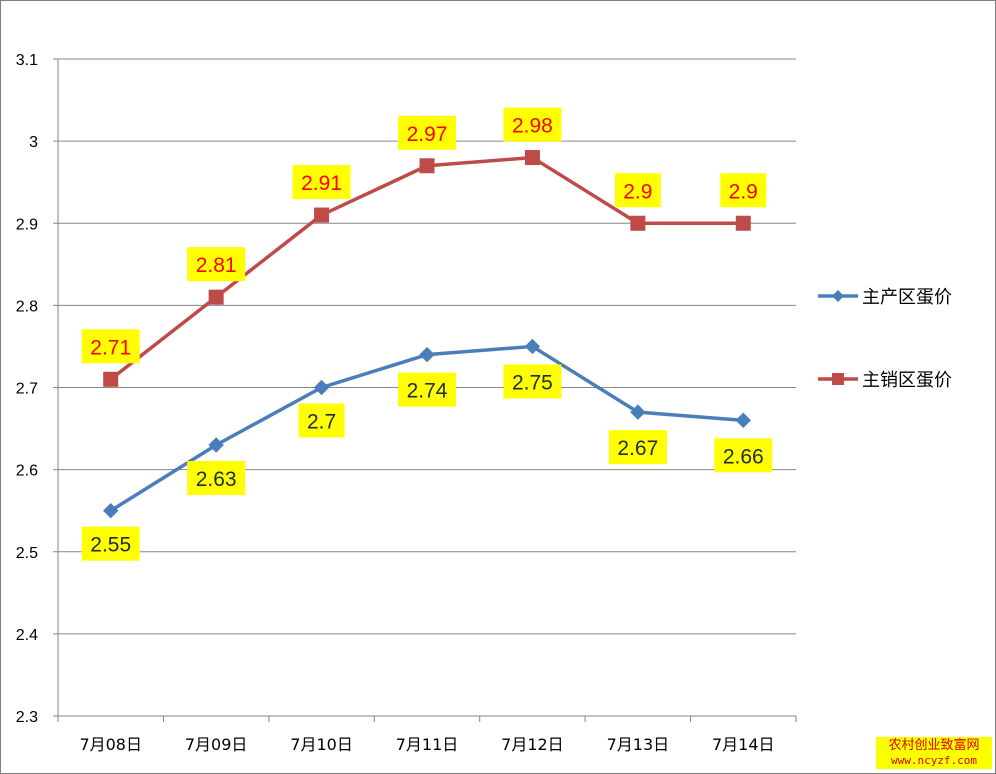 The height and width of the screenshot is (774, 996). Describe the element at coordinates (27, 389) in the screenshot. I see `y-tick-label: 2.7` at that location.